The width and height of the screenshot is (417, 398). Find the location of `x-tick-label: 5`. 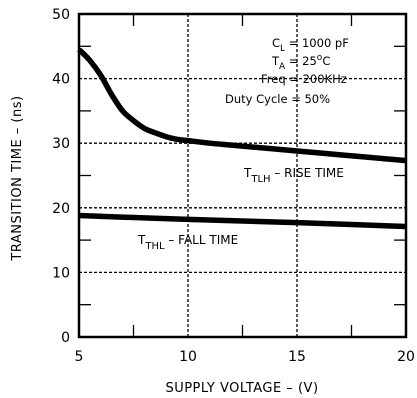

x-tick-label: 5 is located at coordinates (79, 357).